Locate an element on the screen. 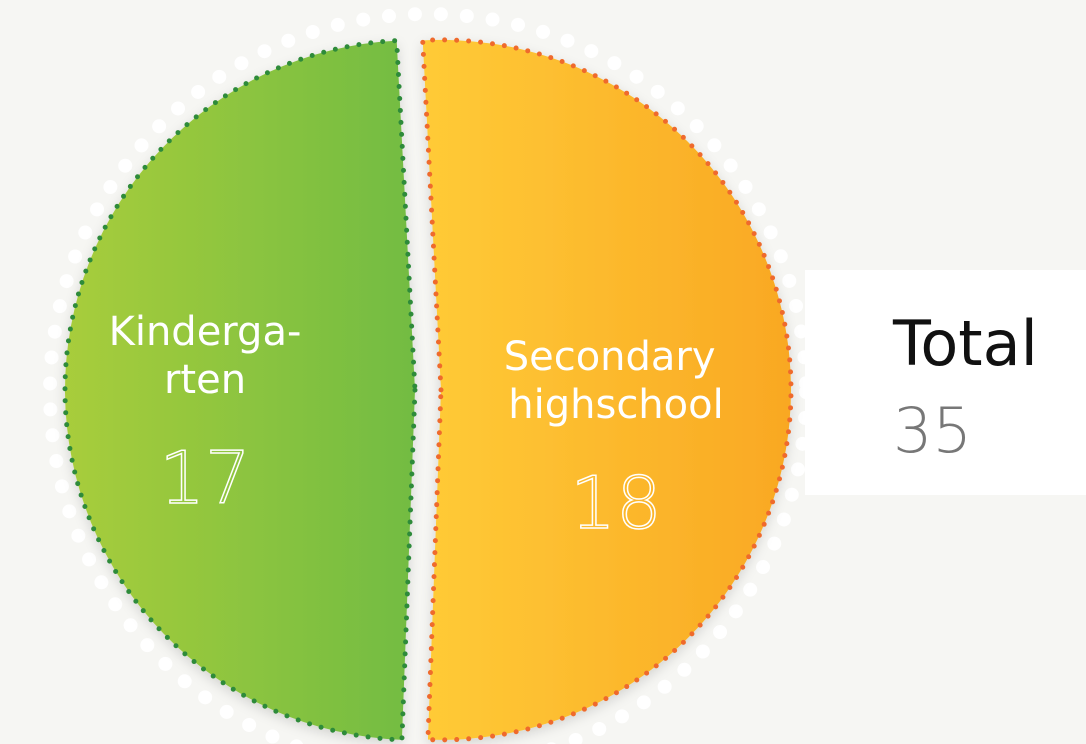 The width and height of the screenshot is (1086, 744). total-box is located at coordinates (945, 382).